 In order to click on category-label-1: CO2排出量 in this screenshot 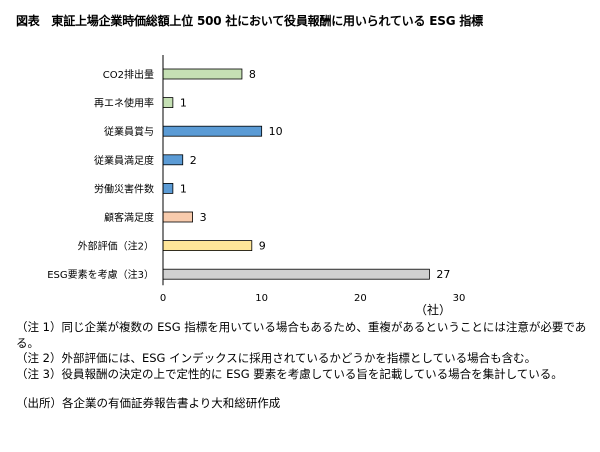, I will do `click(128, 74)`.